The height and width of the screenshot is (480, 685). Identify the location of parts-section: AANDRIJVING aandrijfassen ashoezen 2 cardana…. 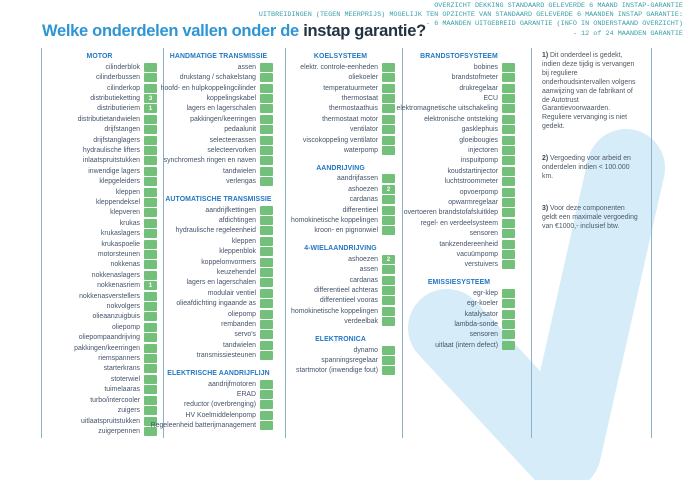
(340, 200).